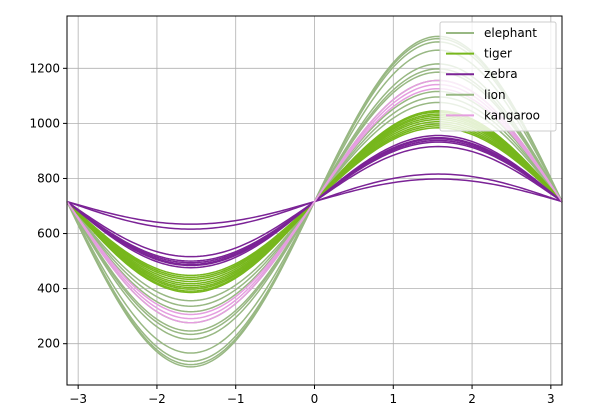 This screenshot has width=606, height=420. I want to click on x-tick-label: 2, so click(472, 399).